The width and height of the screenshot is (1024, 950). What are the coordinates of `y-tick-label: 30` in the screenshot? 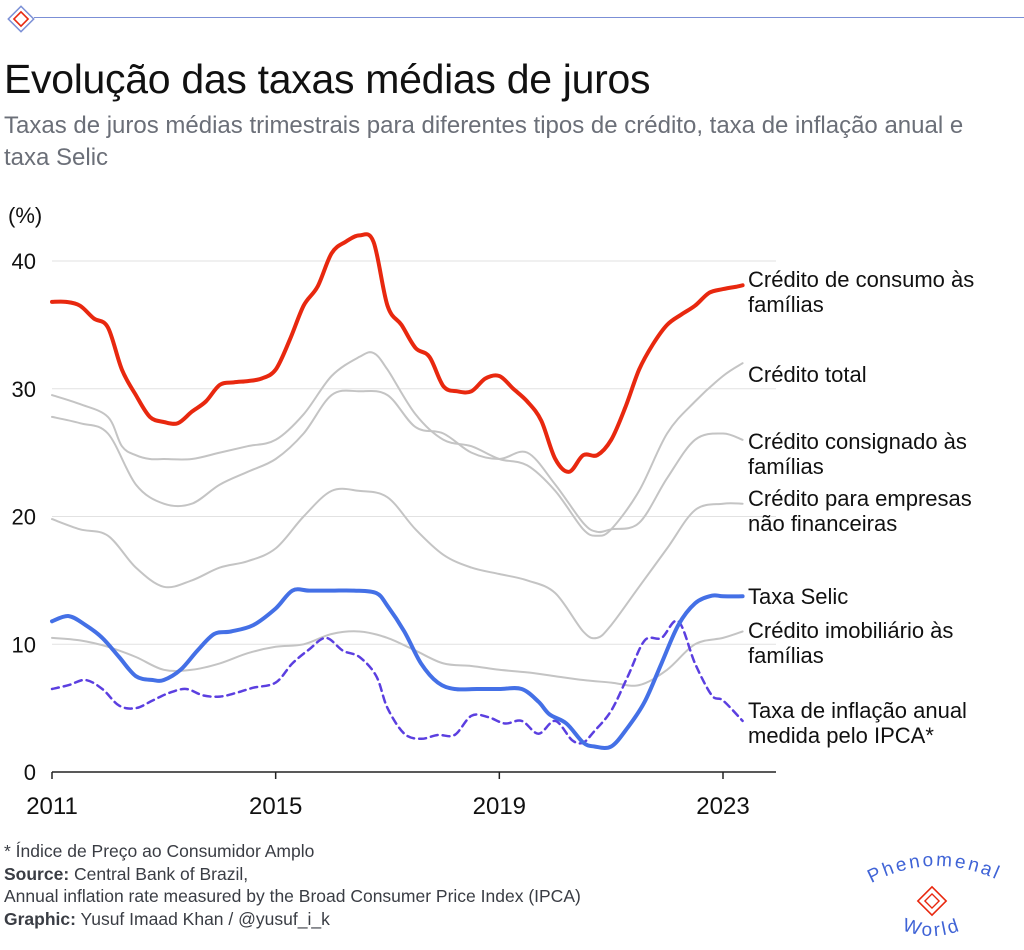 It's located at (24, 389).